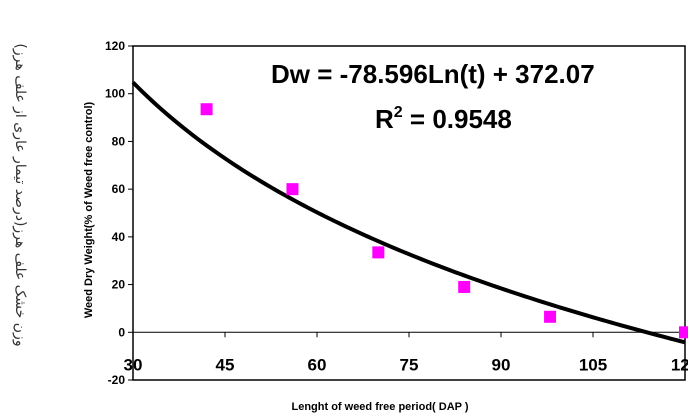 Image resolution: width=688 pixels, height=416 pixels. Describe the element at coordinates (406, 353) in the screenshot. I see `x-tick-group: 30 45 60 75 90 105 120` at that location.